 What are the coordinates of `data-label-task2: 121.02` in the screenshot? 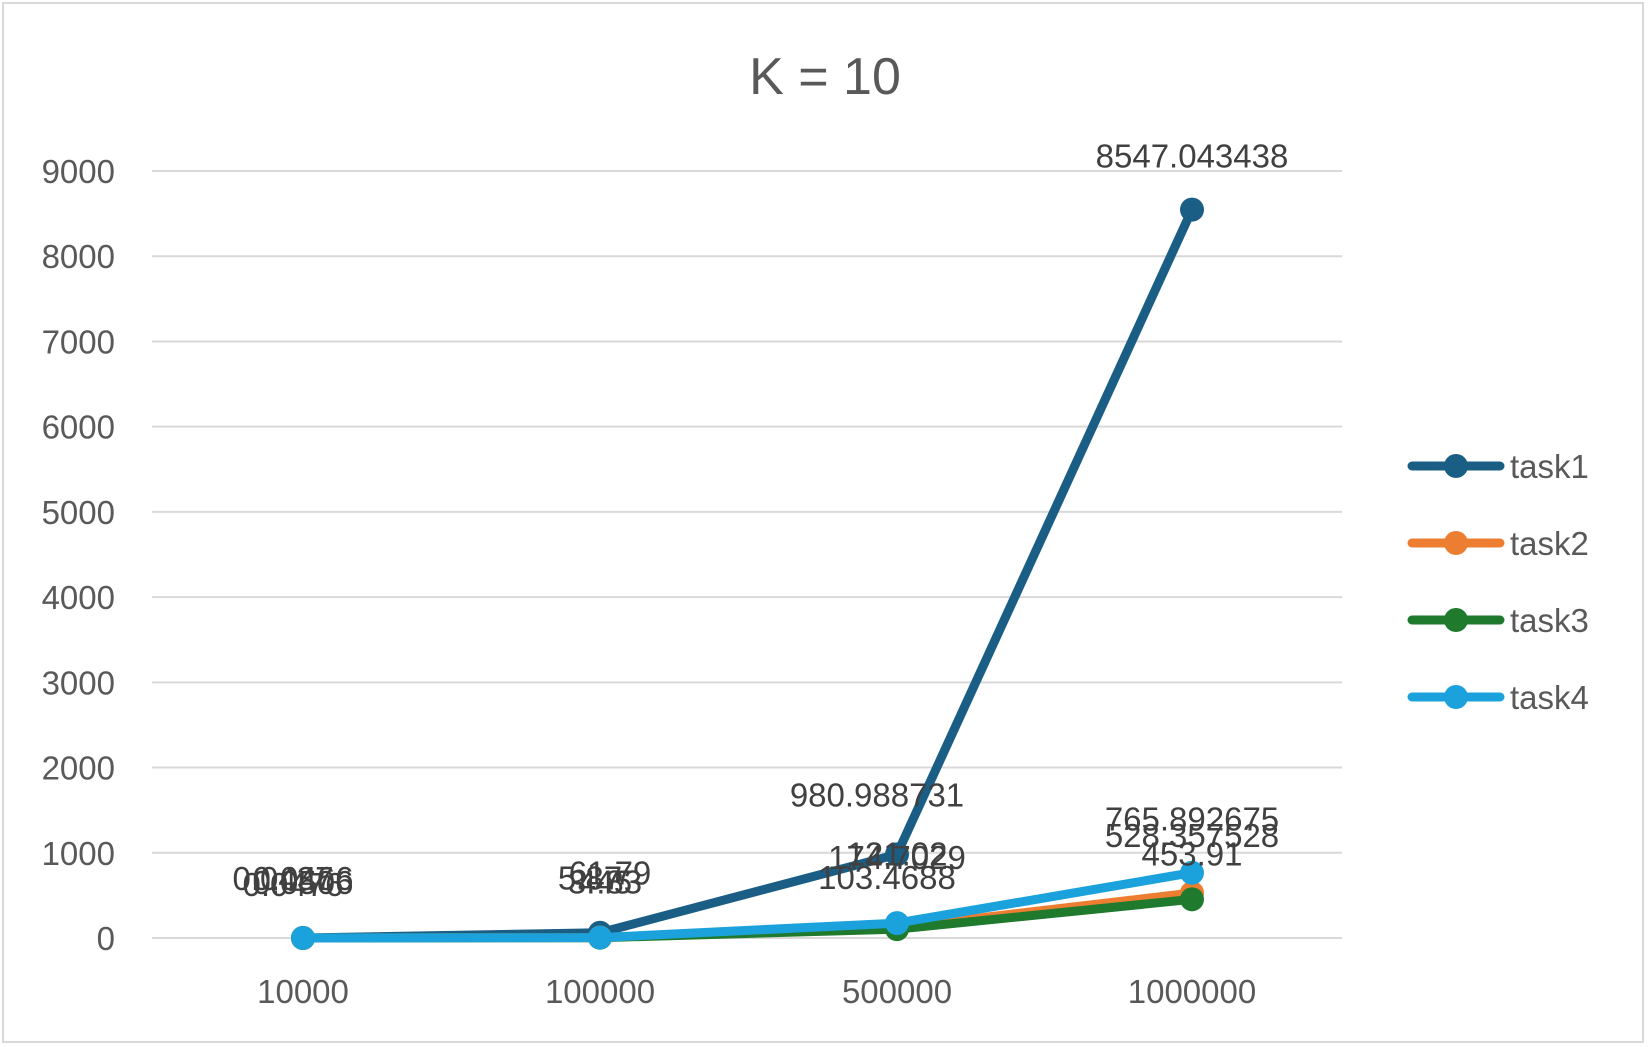 It's located at (897, 854).